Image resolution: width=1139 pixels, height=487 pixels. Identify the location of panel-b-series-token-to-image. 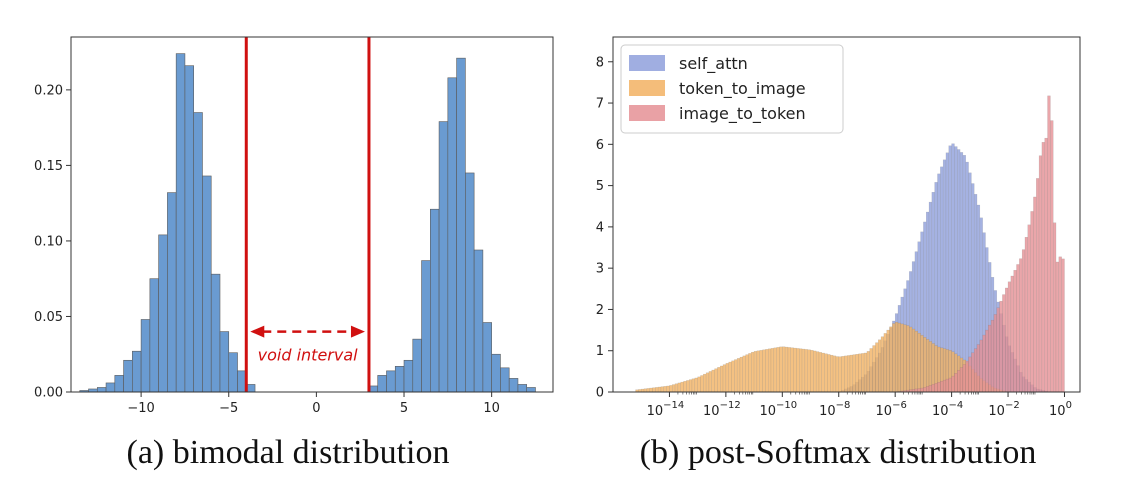
(822, 357).